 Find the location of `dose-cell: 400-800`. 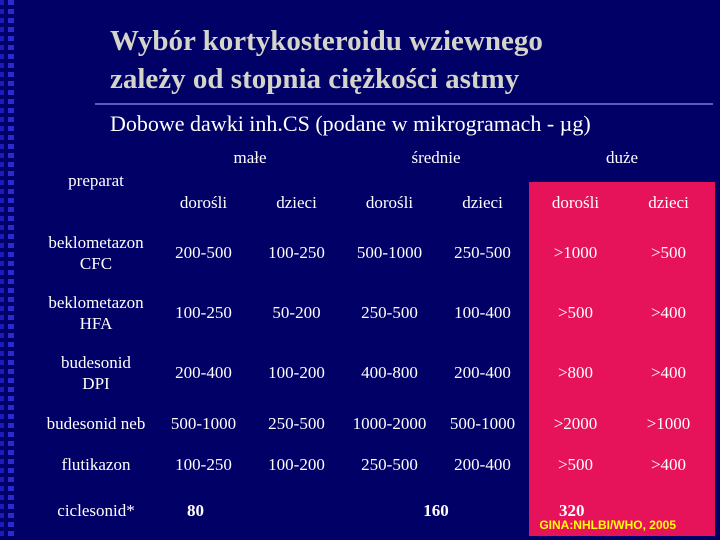

dose-cell: 400-800 is located at coordinates (389, 372).